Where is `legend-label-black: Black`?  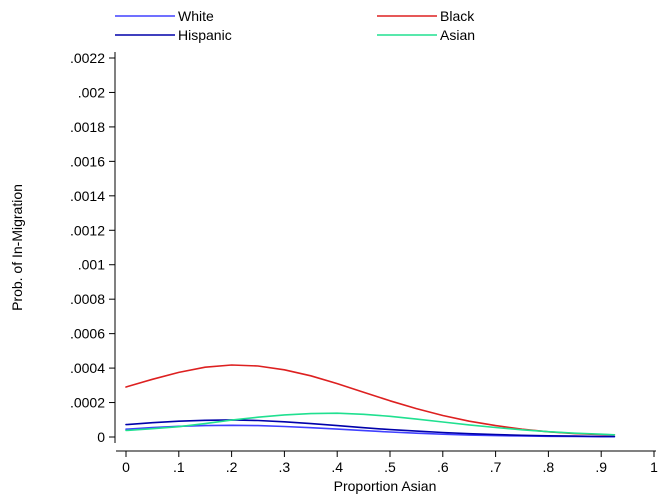 legend-label-black: Black is located at coordinates (457, 16).